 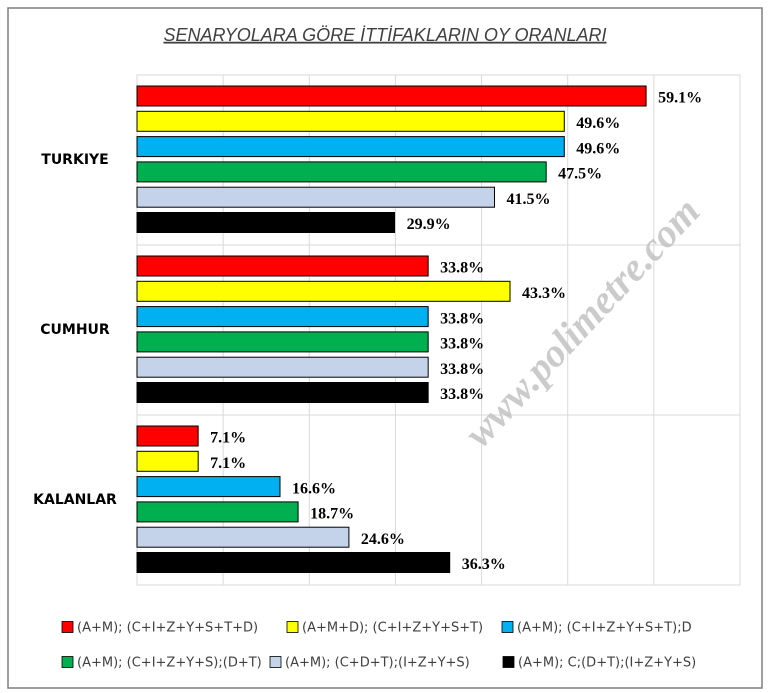 What do you see at coordinates (332, 514) in the screenshot?
I see `data-label: 18.7%` at bounding box center [332, 514].